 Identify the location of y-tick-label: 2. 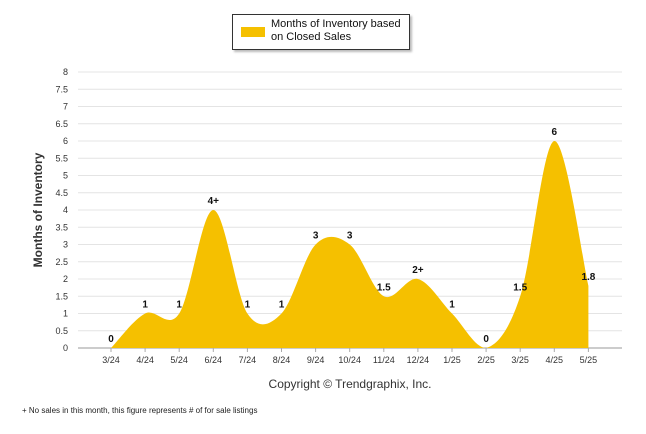
(65, 279).